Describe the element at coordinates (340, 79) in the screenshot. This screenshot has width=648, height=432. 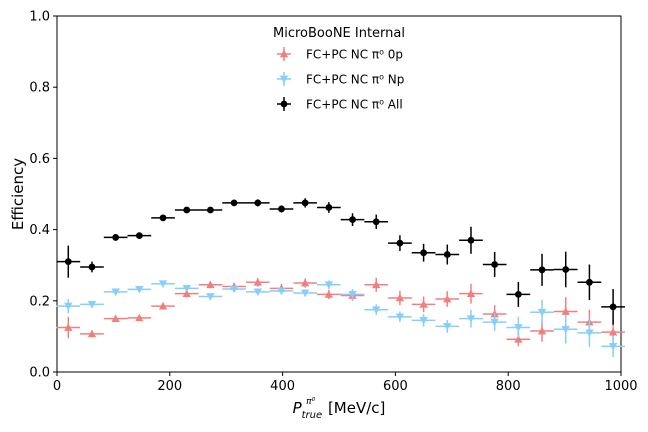
I see `legend-entry: FC+PC NC π⁰ Np` at that location.